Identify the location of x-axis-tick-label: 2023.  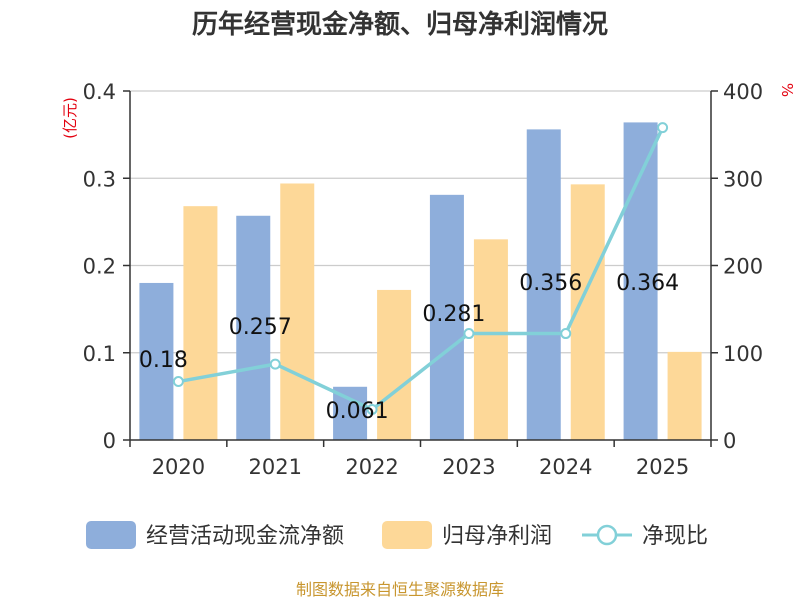
(468, 467).